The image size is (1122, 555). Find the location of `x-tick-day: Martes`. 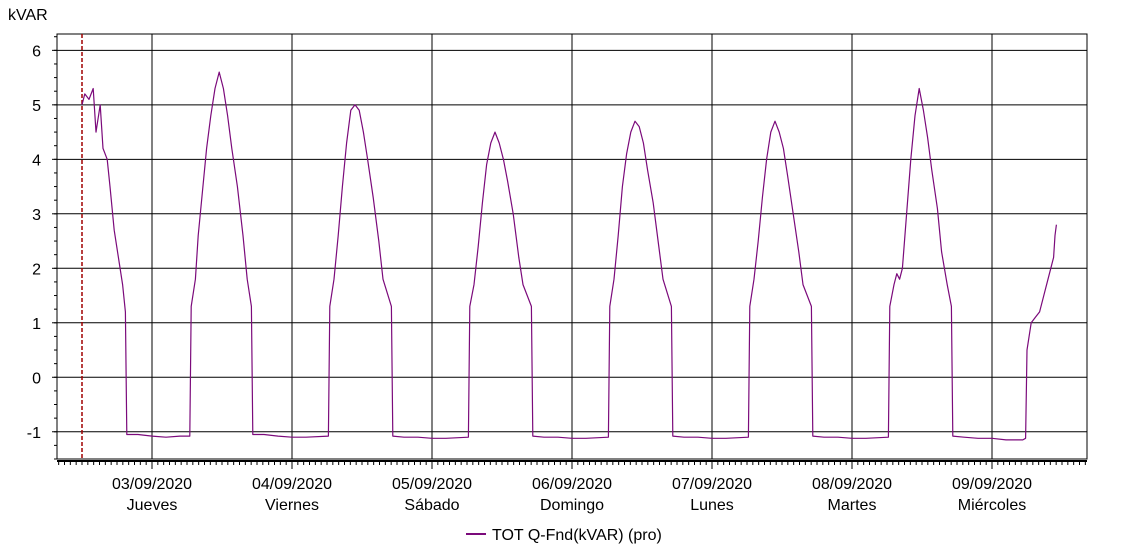

x-tick-day: Martes is located at coordinates (852, 505).